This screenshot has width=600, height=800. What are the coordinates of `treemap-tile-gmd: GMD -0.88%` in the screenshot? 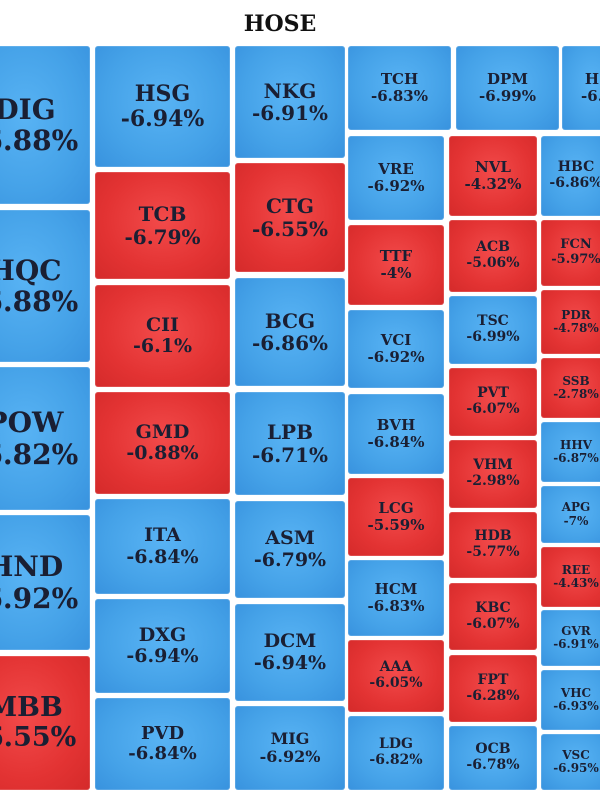 It's located at (162, 443).